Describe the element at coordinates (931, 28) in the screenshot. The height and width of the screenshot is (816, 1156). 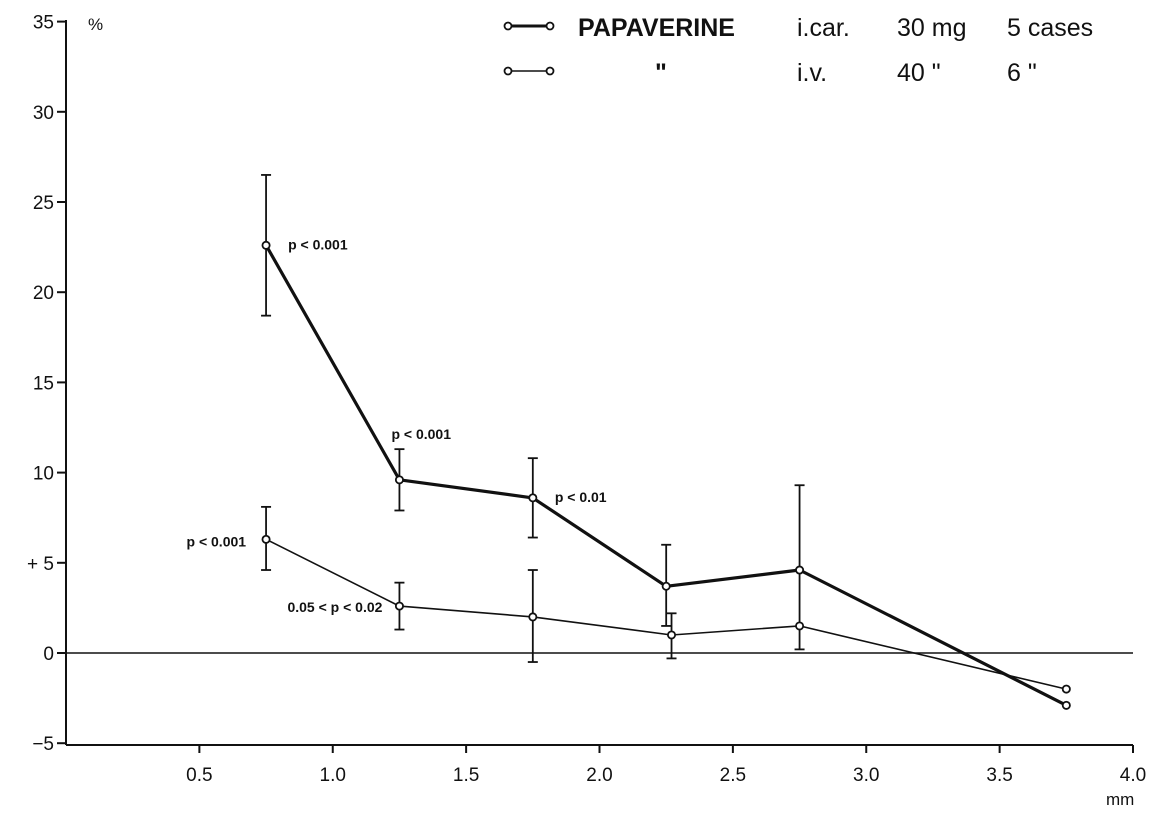
I see `legend-row-1-dose: 30 mg` at that location.